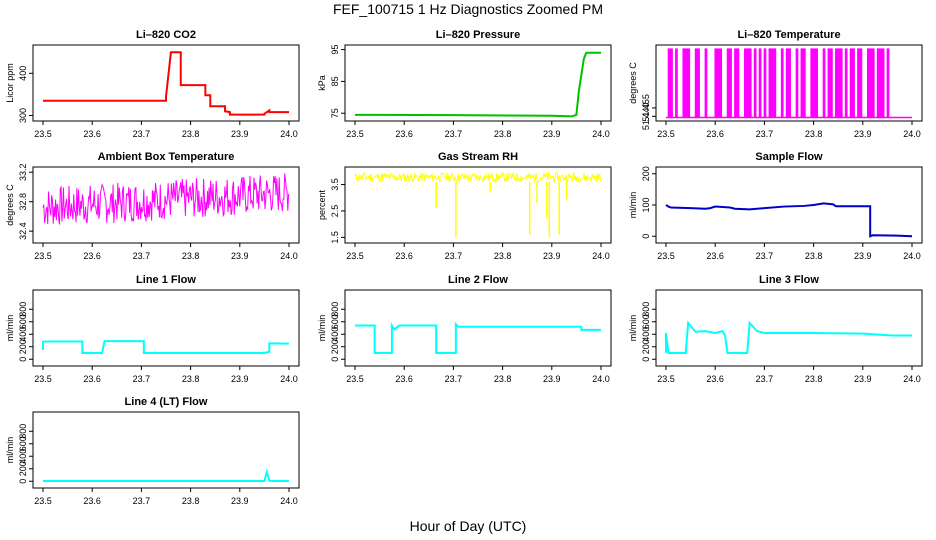  What do you see at coordinates (467, 9) in the screenshot?
I see `page-title: FEF_100715 1 Hz Diagnostics Zoomed PM` at bounding box center [467, 9].